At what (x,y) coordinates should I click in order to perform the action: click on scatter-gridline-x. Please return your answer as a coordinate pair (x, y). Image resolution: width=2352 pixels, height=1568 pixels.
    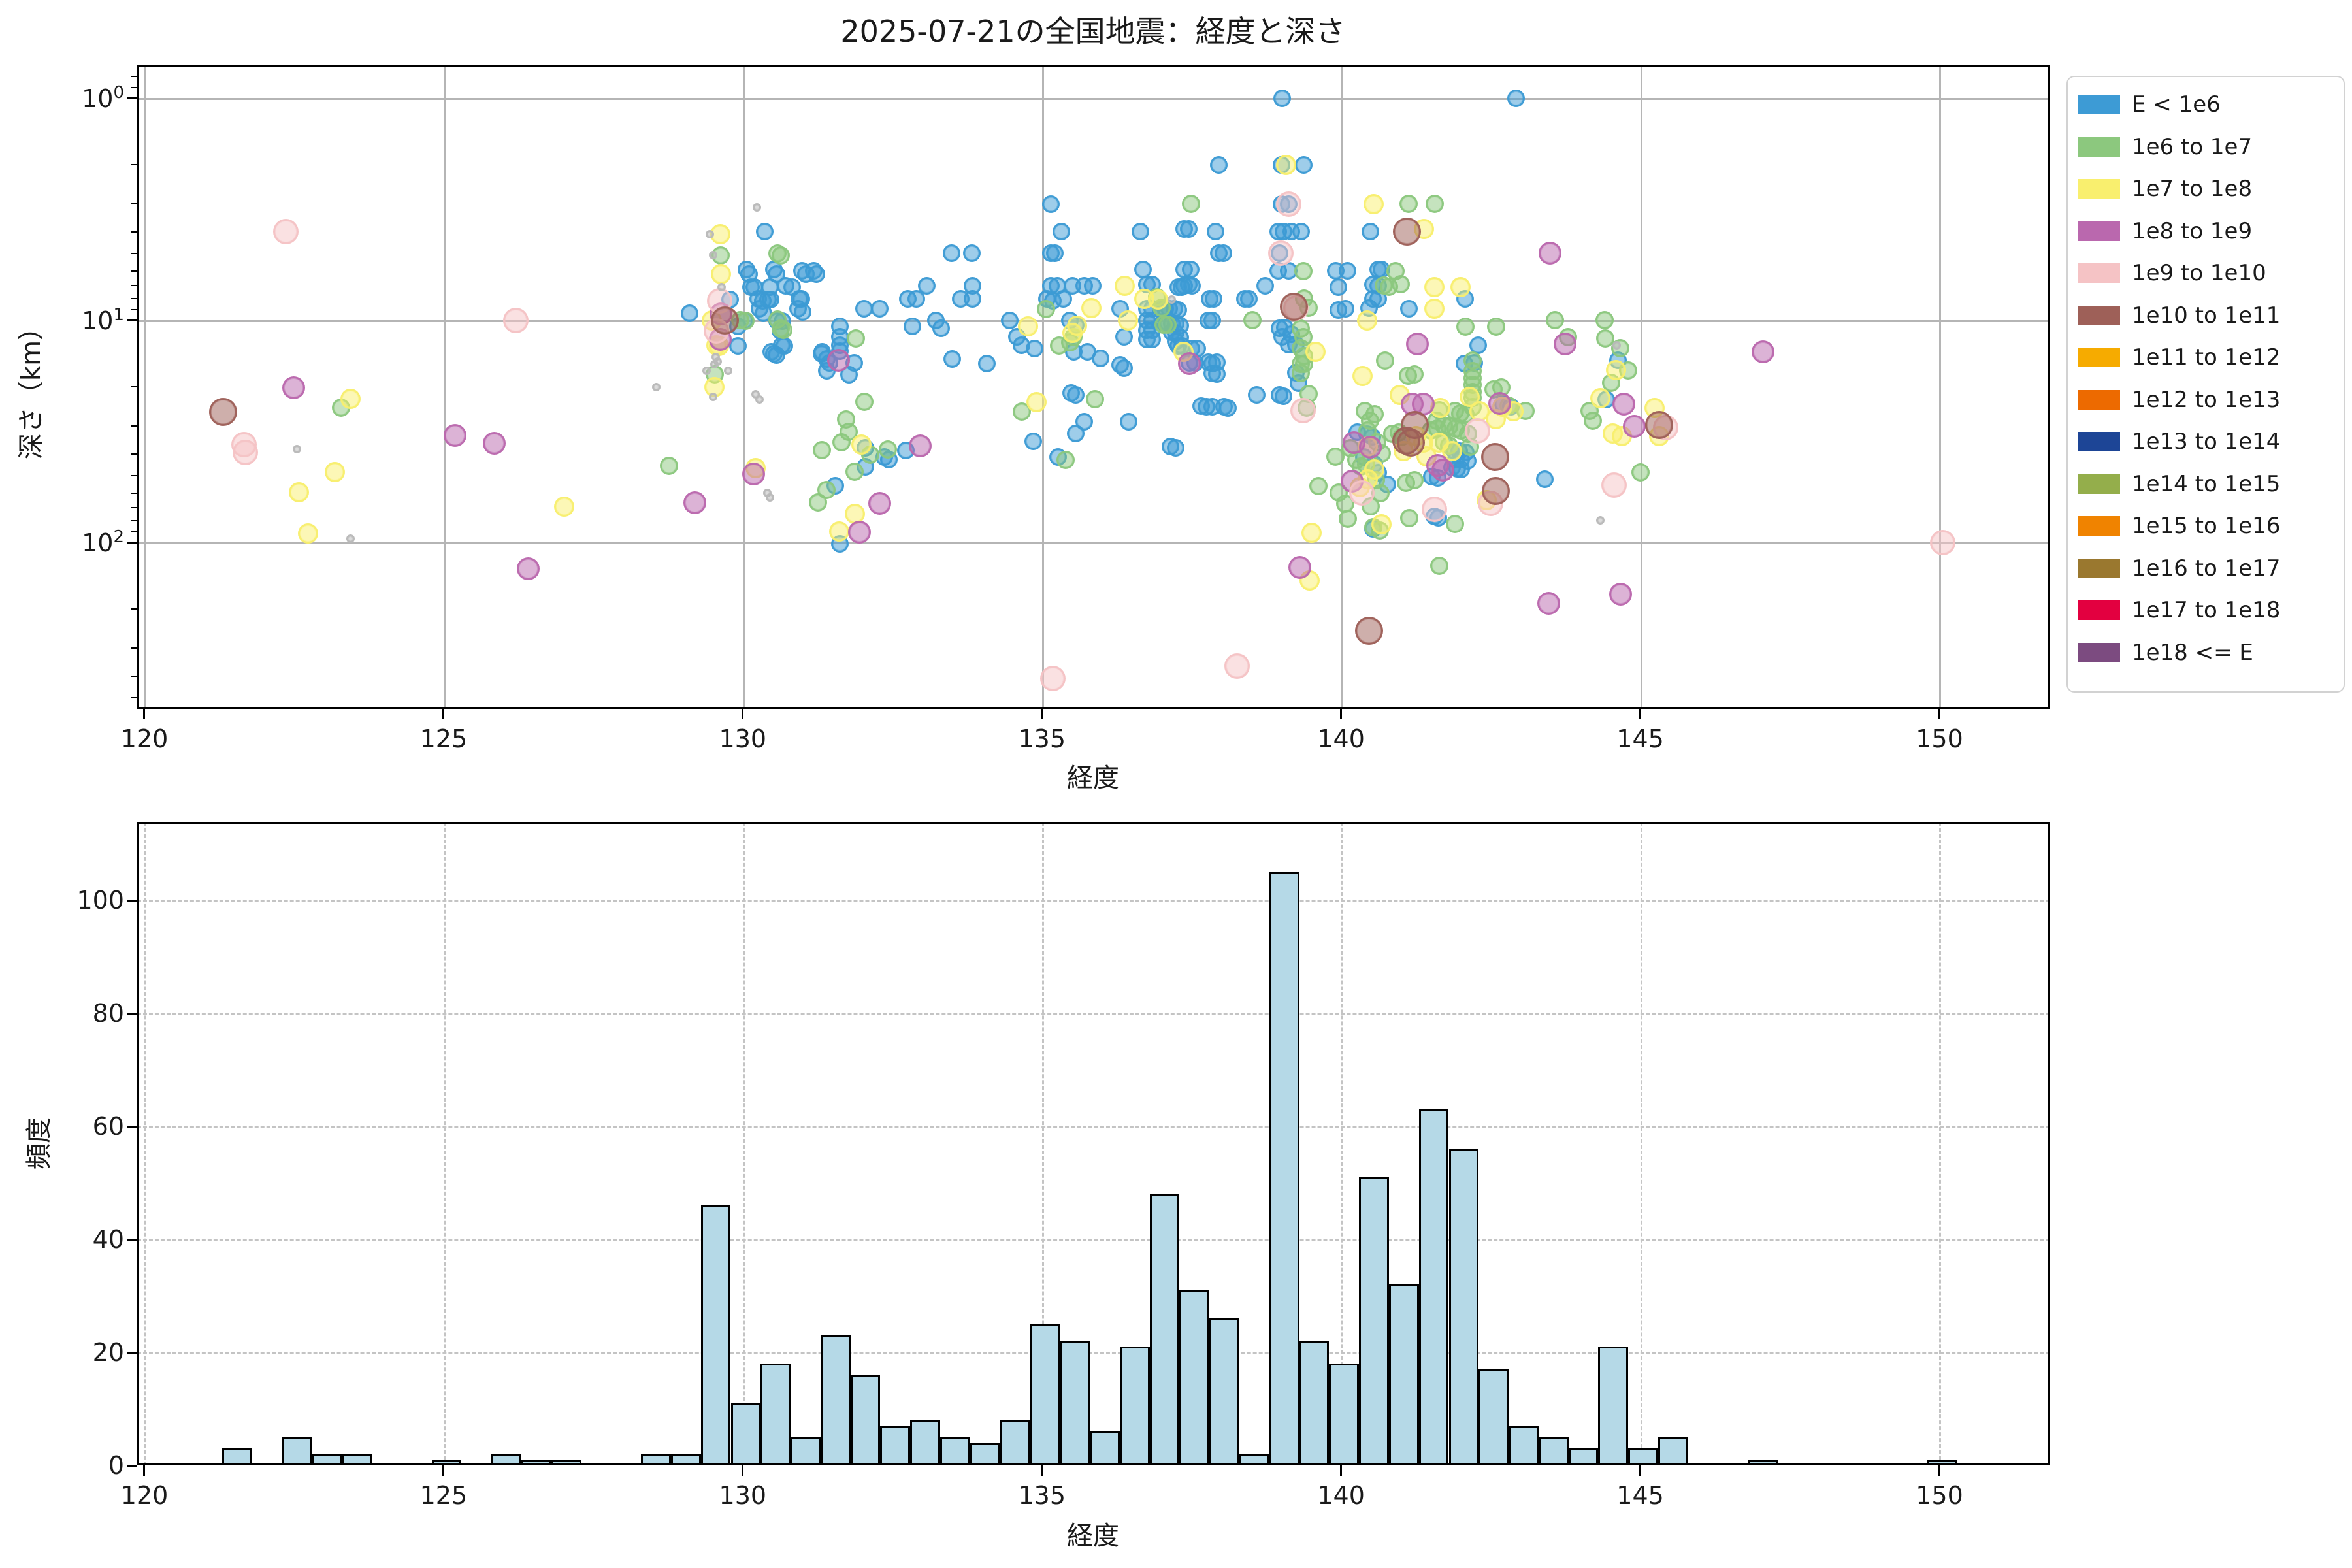
    Looking at the image, I should click on (1042, 387).